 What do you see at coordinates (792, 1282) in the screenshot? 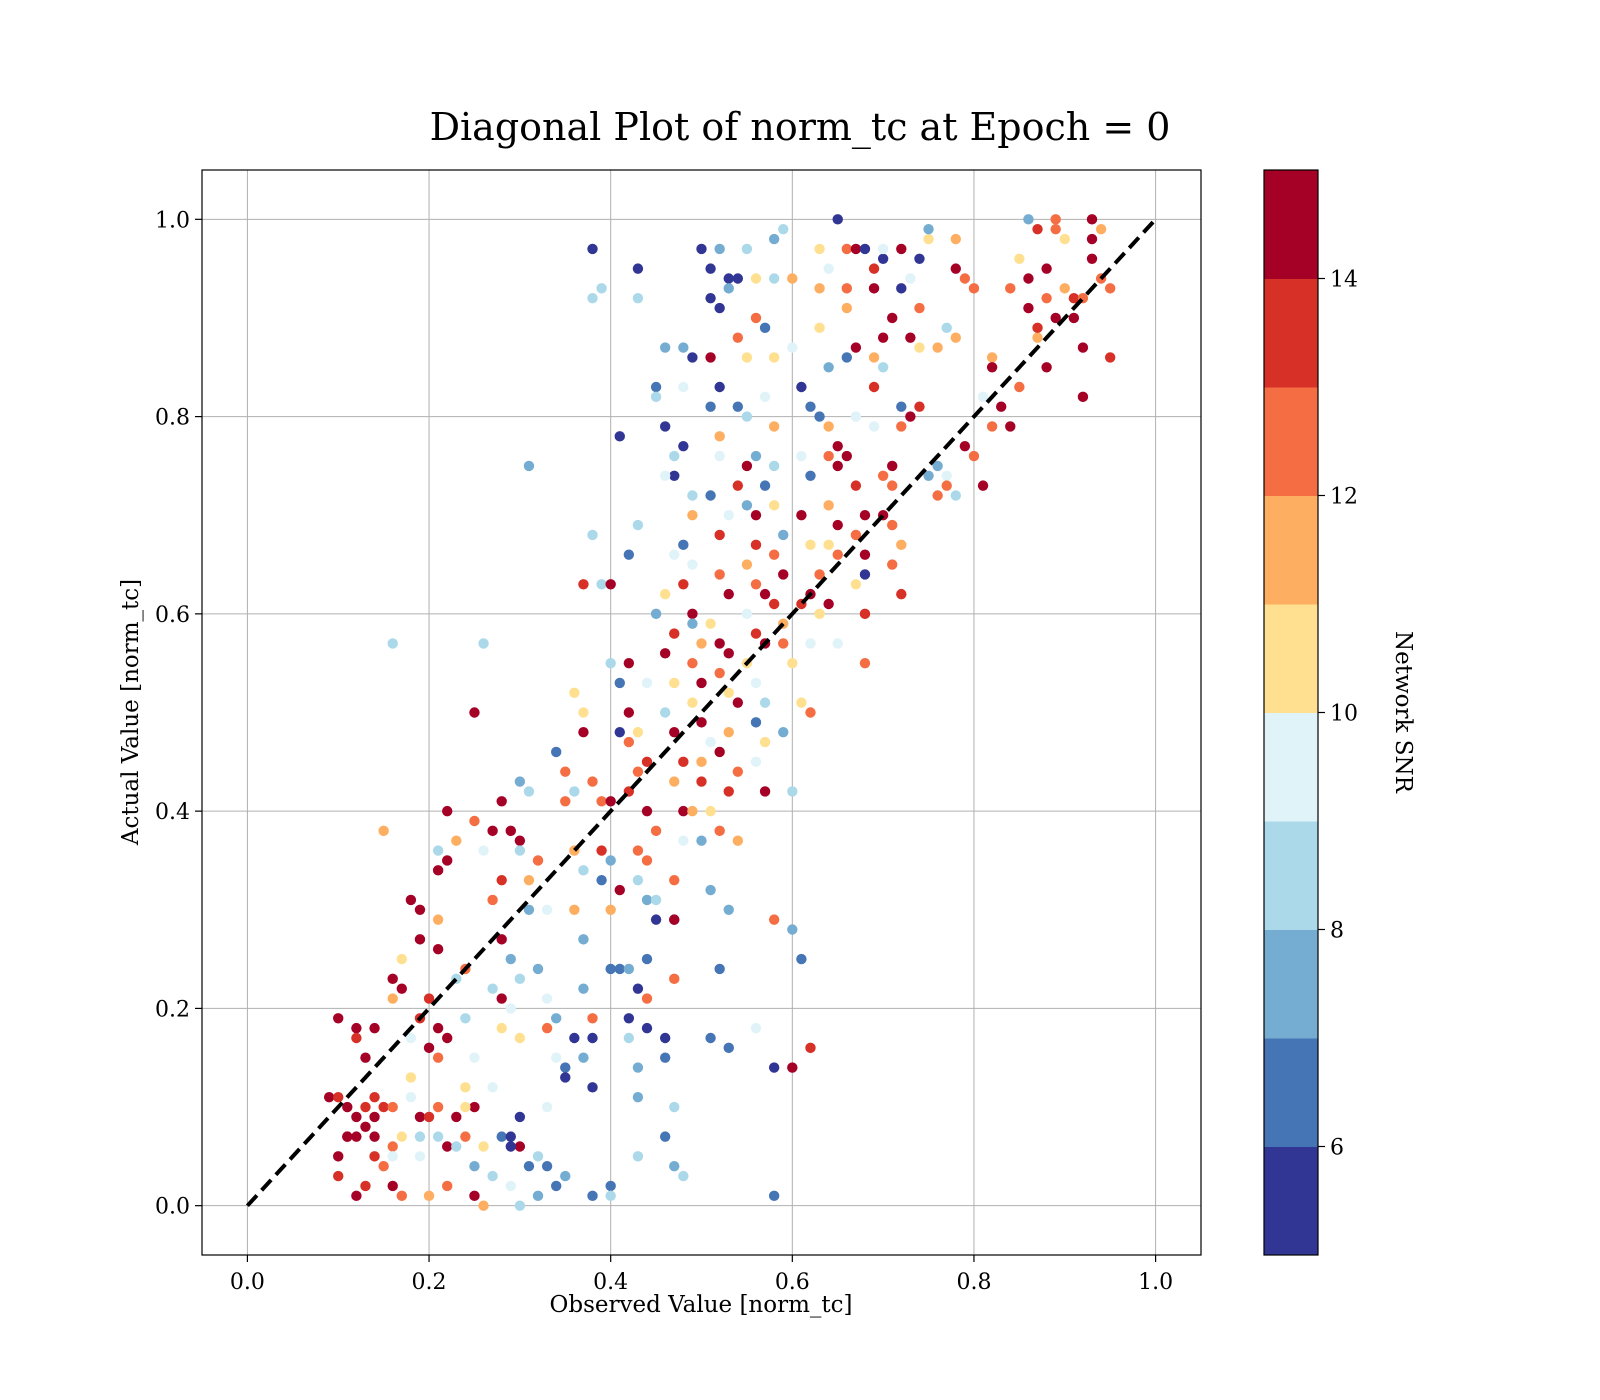
I see `x-tick-label: 0.6` at bounding box center [792, 1282].